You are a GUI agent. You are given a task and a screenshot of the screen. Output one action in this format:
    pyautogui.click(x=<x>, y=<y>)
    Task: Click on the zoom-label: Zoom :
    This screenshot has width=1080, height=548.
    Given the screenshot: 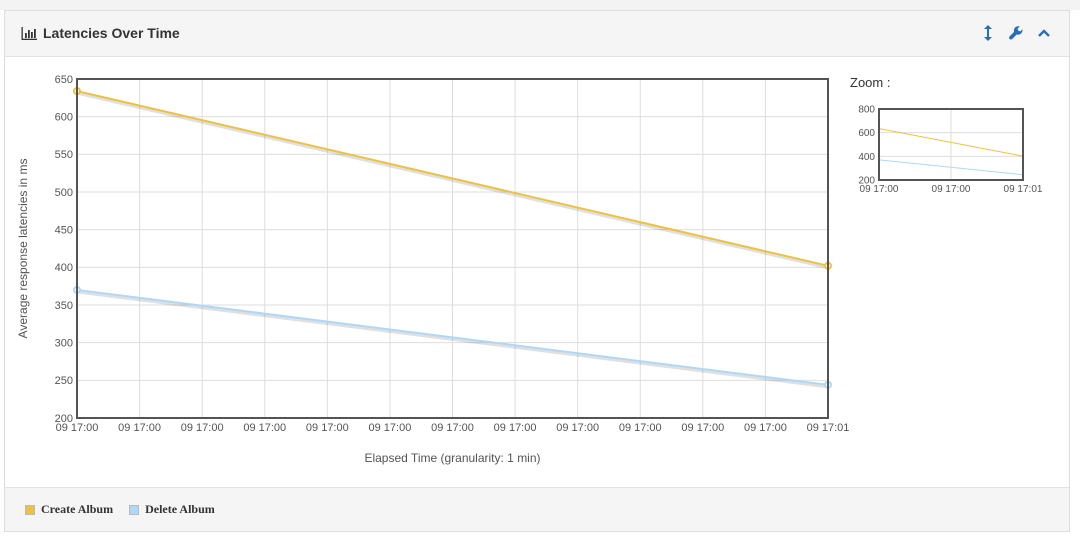 What is the action you would take?
    pyautogui.click(x=870, y=82)
    